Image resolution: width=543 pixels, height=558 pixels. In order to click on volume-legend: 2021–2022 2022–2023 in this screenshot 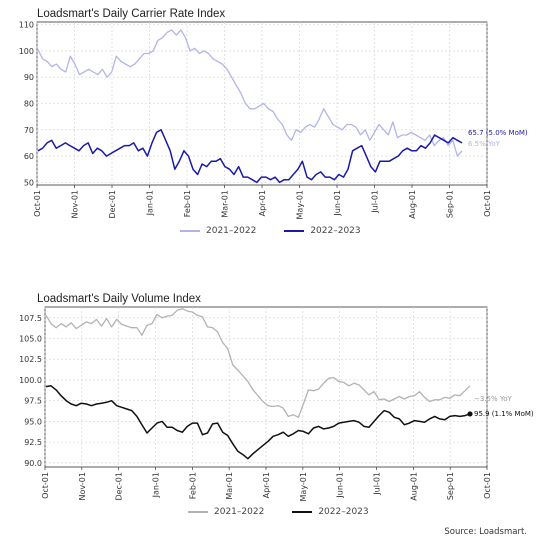, I will do `click(278, 512)`.